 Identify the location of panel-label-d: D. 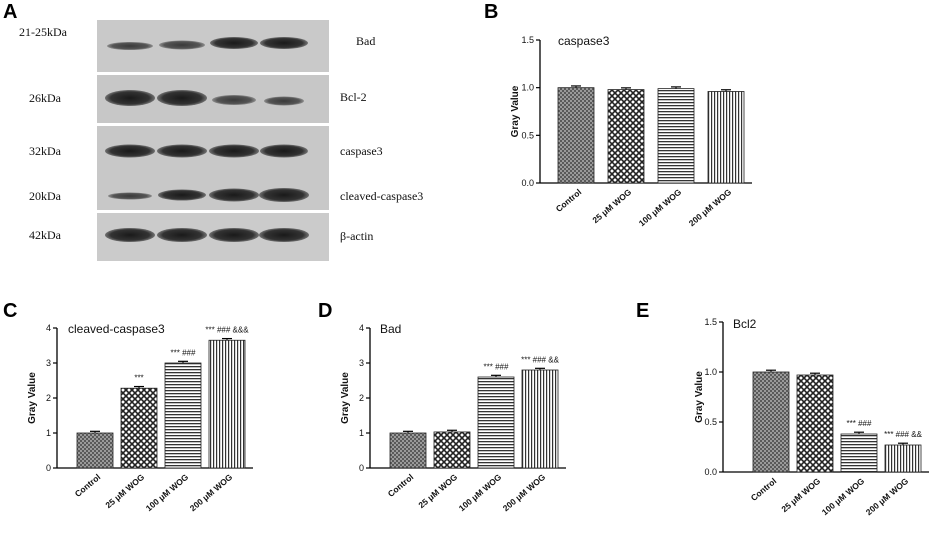
(325, 311).